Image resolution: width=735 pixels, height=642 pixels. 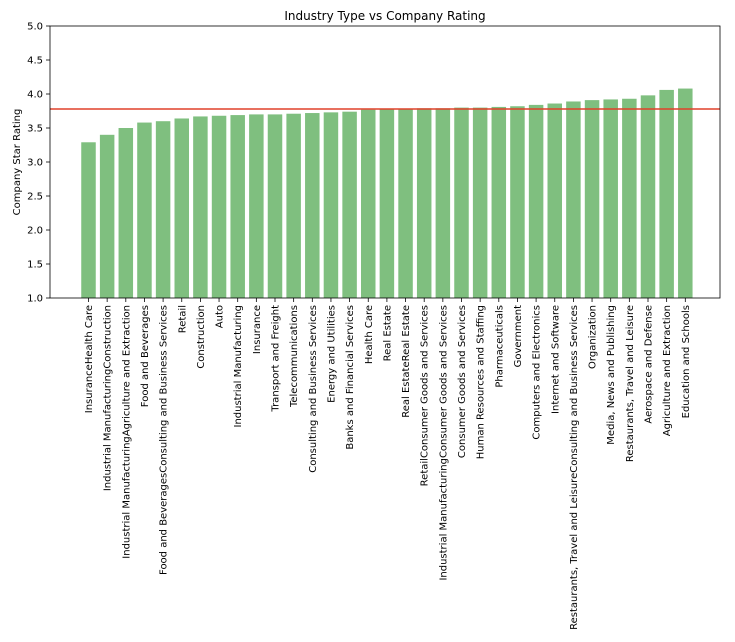 What do you see at coordinates (35, 163) in the screenshot?
I see `y-tick-label: 3.0` at bounding box center [35, 163].